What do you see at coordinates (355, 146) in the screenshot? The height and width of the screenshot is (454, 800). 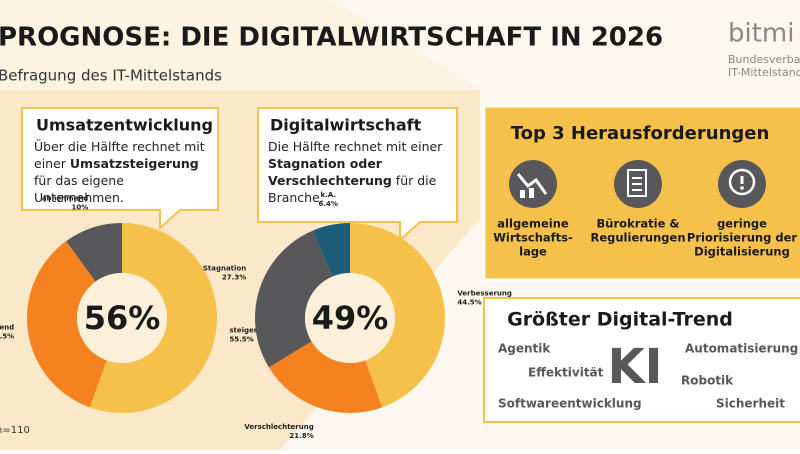 I see `text-part: Die Hälfte rechnet mit einer` at bounding box center [355, 146].